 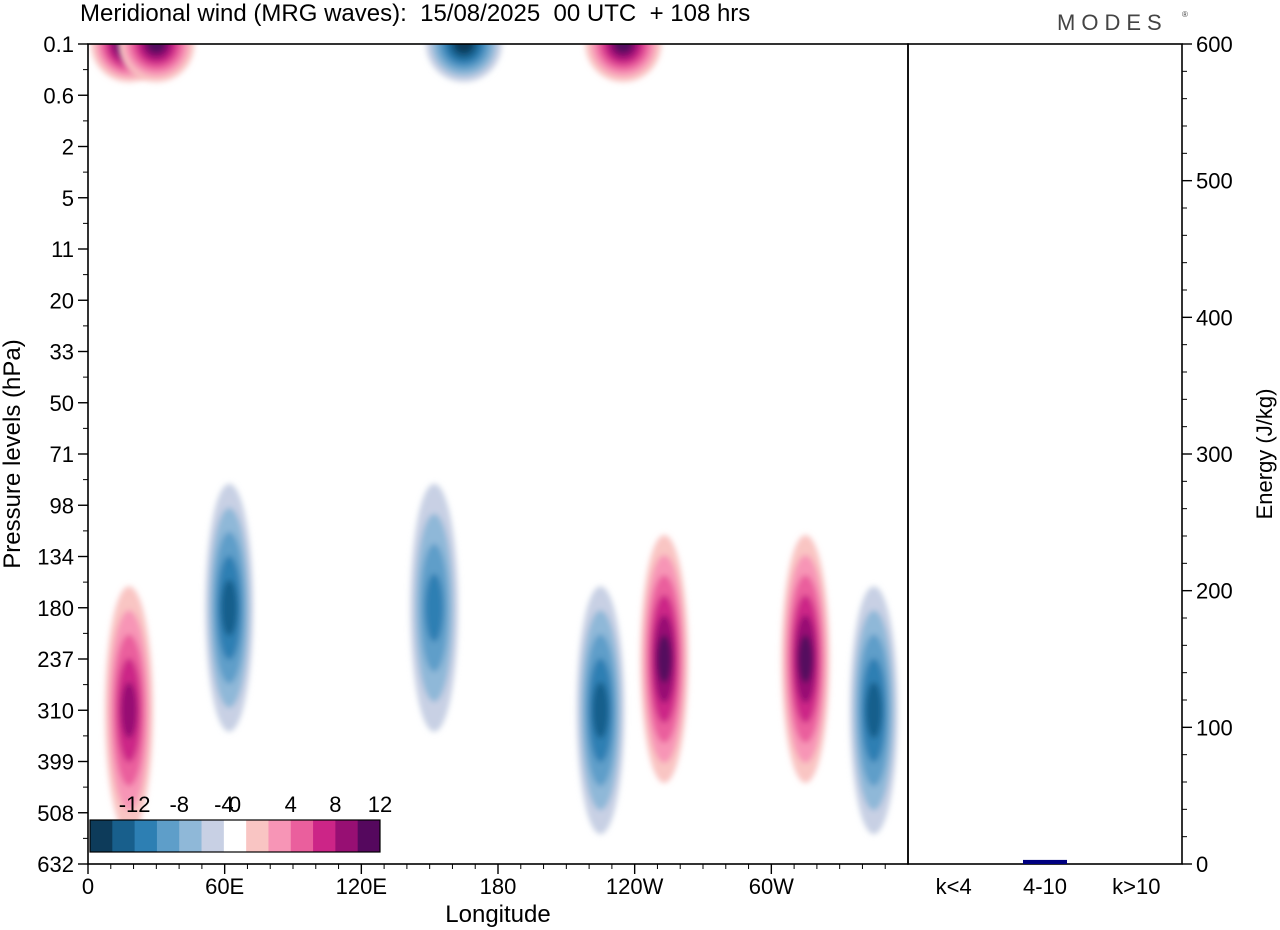 What do you see at coordinates (68, 198) in the screenshot?
I see `y-tick-label: 5` at bounding box center [68, 198].